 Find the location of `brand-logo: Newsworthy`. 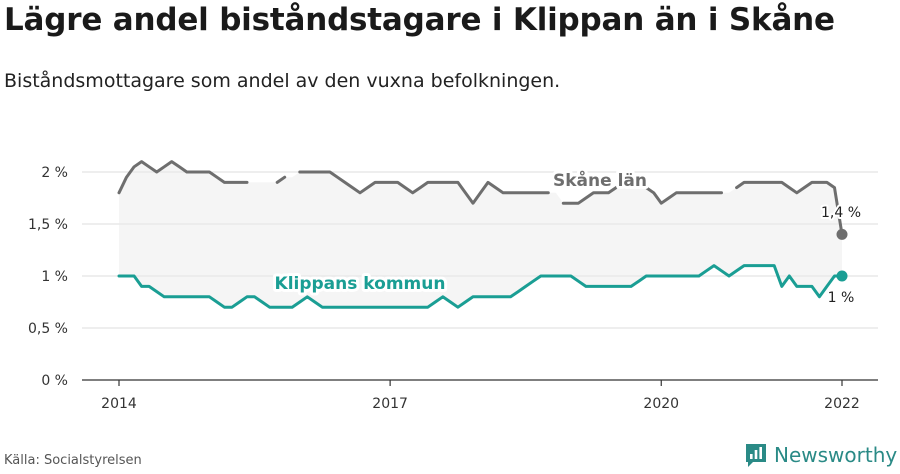

brand-logo: Newsworthy is located at coordinates (820, 455).